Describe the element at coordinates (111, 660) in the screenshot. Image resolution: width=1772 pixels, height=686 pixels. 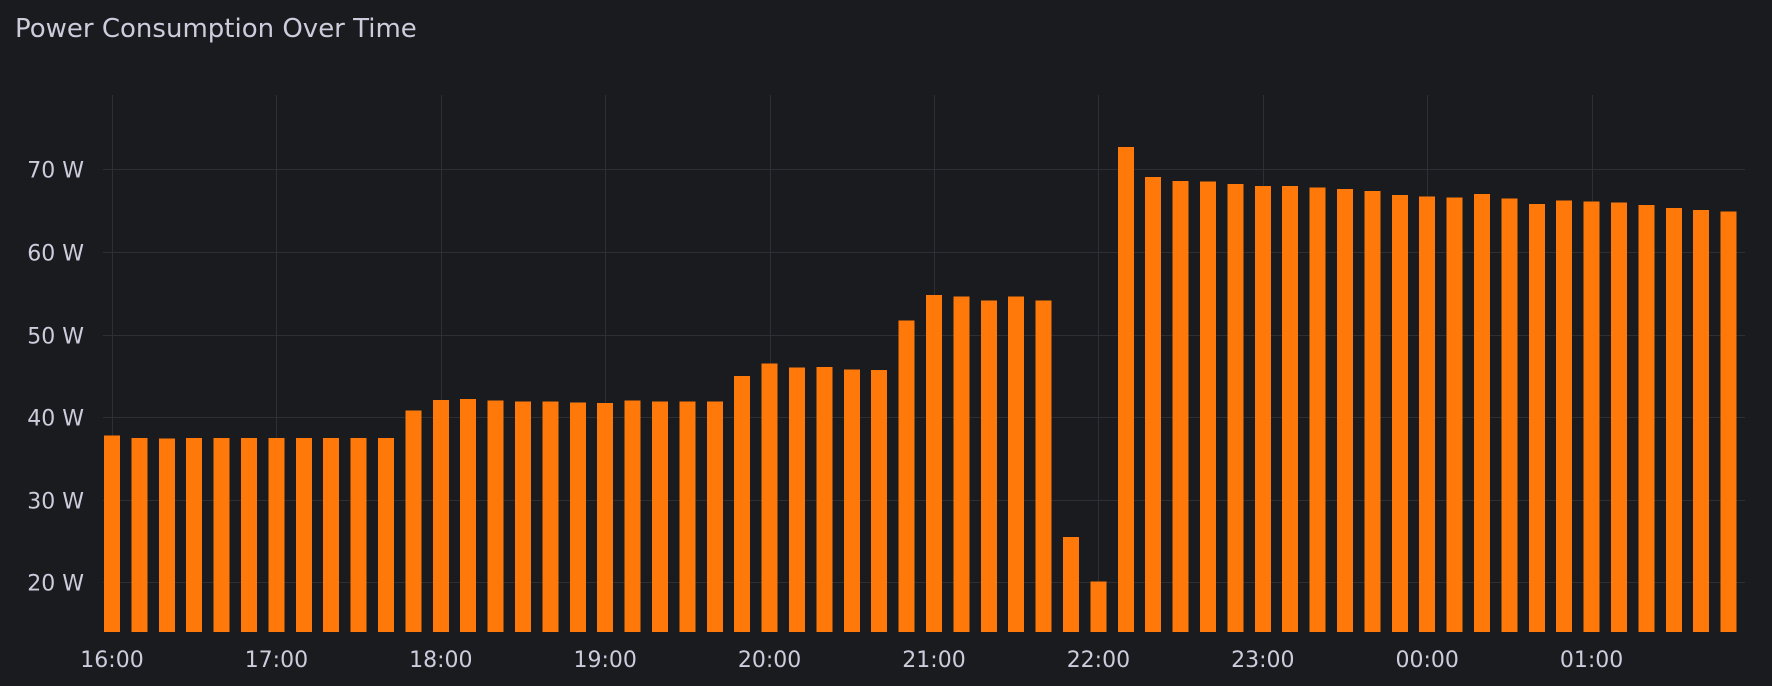
I see `x-tick-label: 16:00` at that location.